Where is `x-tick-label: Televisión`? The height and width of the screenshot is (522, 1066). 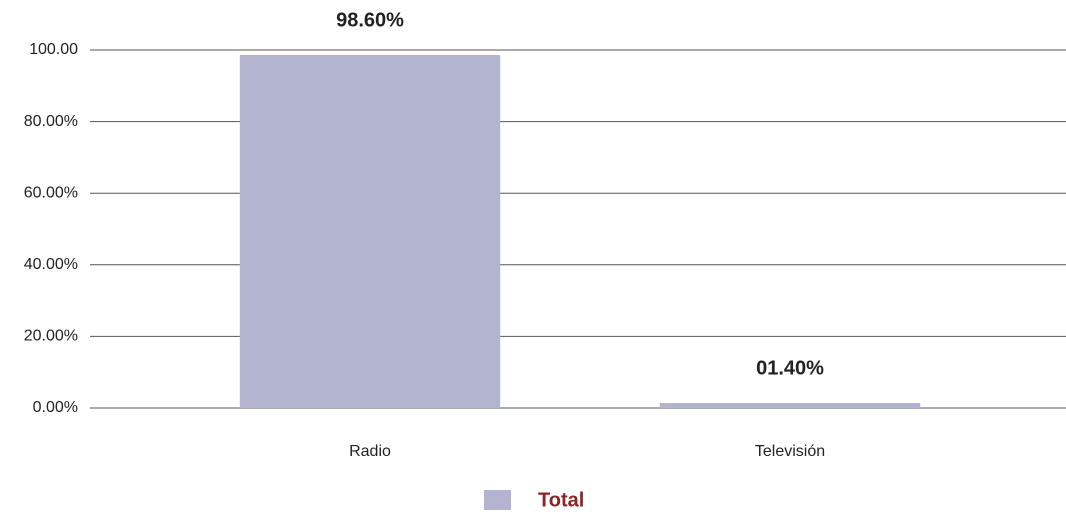 x-tick-label: Televisión is located at coordinates (790, 451).